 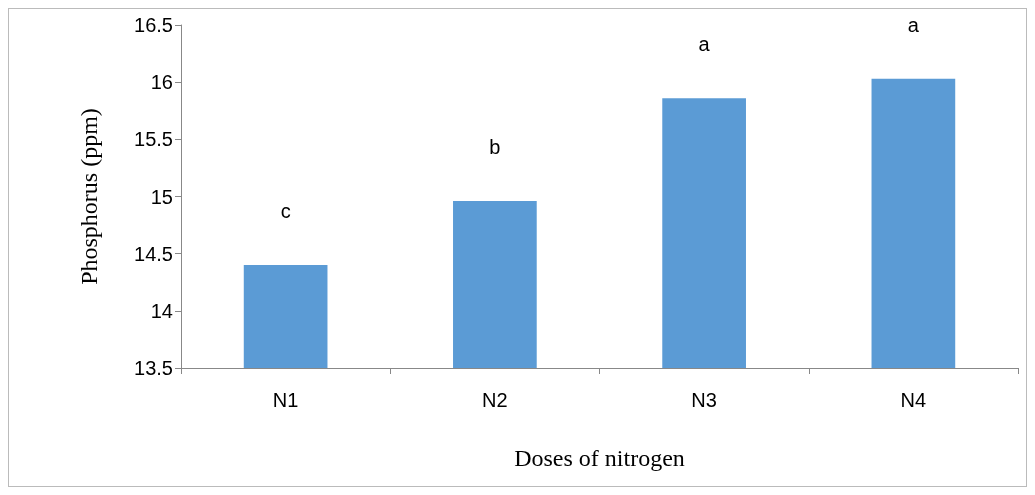 What do you see at coordinates (913, 400) in the screenshot?
I see `x-tick-label: N4` at bounding box center [913, 400].